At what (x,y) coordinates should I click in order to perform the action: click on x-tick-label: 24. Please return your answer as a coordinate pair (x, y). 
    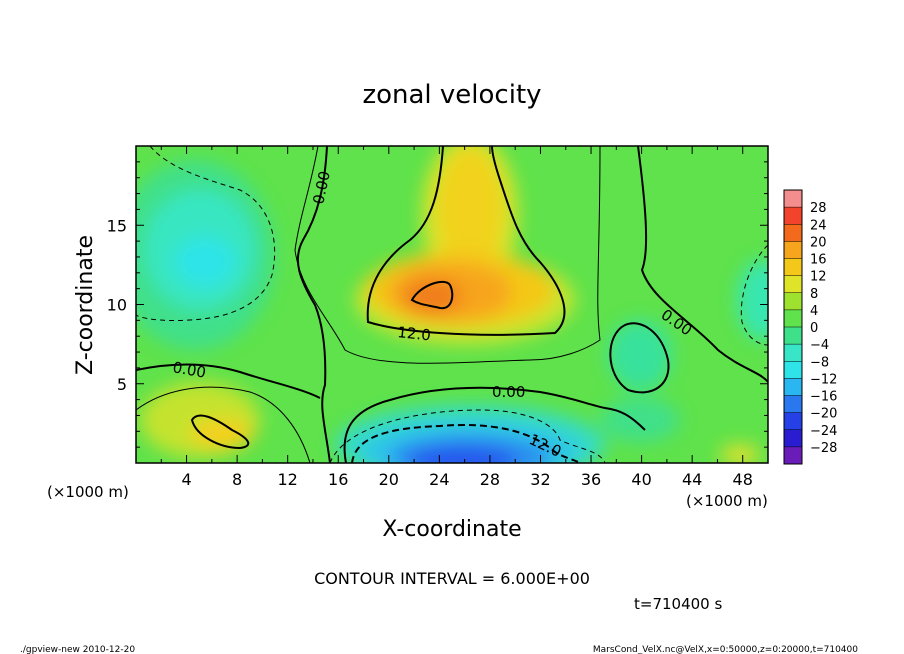
    Looking at the image, I should click on (439, 479).